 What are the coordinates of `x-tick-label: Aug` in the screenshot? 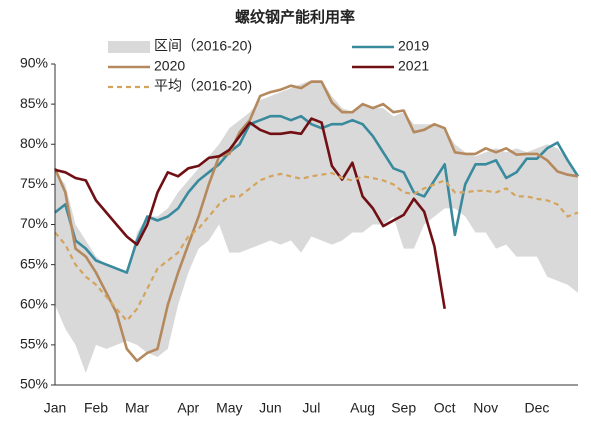 It's located at (362, 408).